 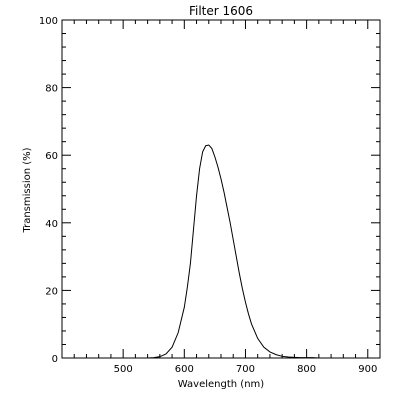 I want to click on x-axis-label: Wavelength (nm), so click(x=221, y=384).